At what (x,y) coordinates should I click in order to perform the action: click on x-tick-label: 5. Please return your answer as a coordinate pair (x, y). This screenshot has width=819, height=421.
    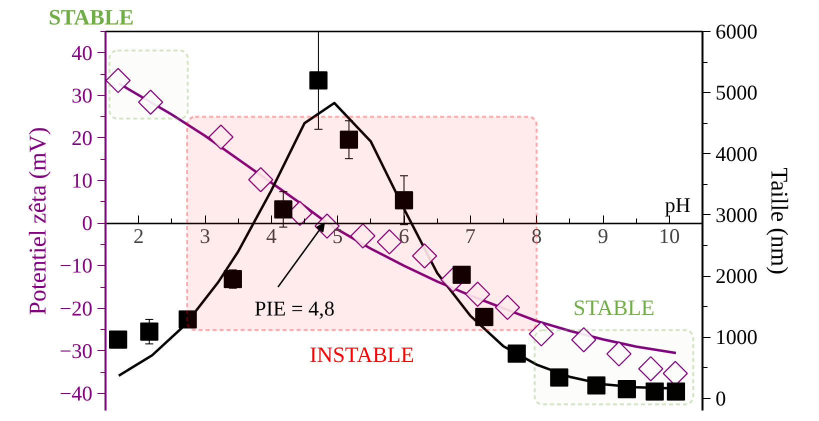
    Looking at the image, I should click on (337, 236).